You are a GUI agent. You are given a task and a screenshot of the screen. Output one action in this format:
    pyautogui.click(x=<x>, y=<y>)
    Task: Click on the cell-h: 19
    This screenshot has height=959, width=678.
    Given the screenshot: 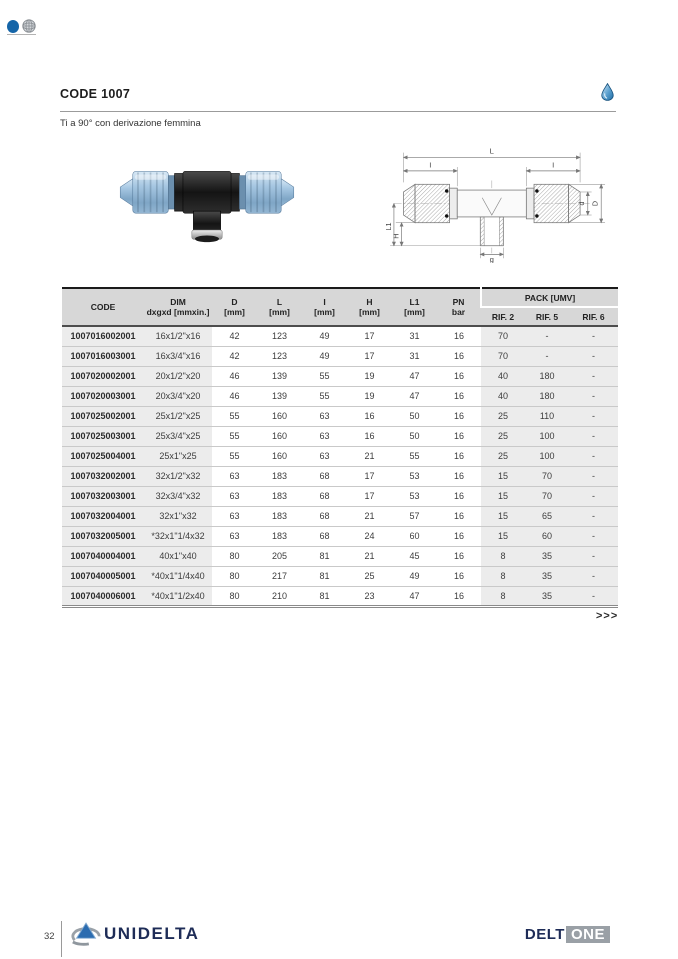 What is the action you would take?
    pyautogui.click(x=369, y=376)
    